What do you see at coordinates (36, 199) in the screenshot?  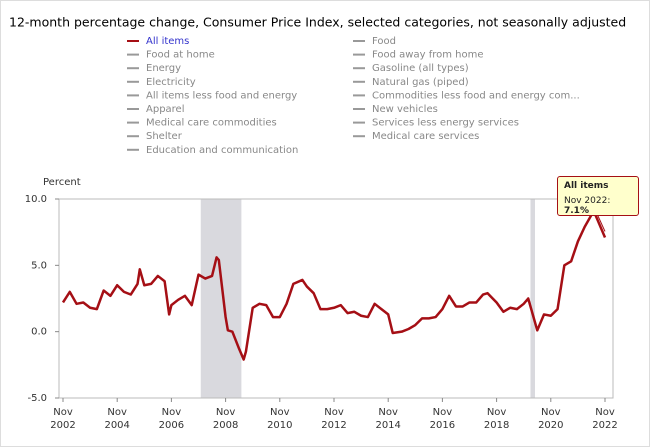 I see `y-tick-label: 10.0` at bounding box center [36, 199].